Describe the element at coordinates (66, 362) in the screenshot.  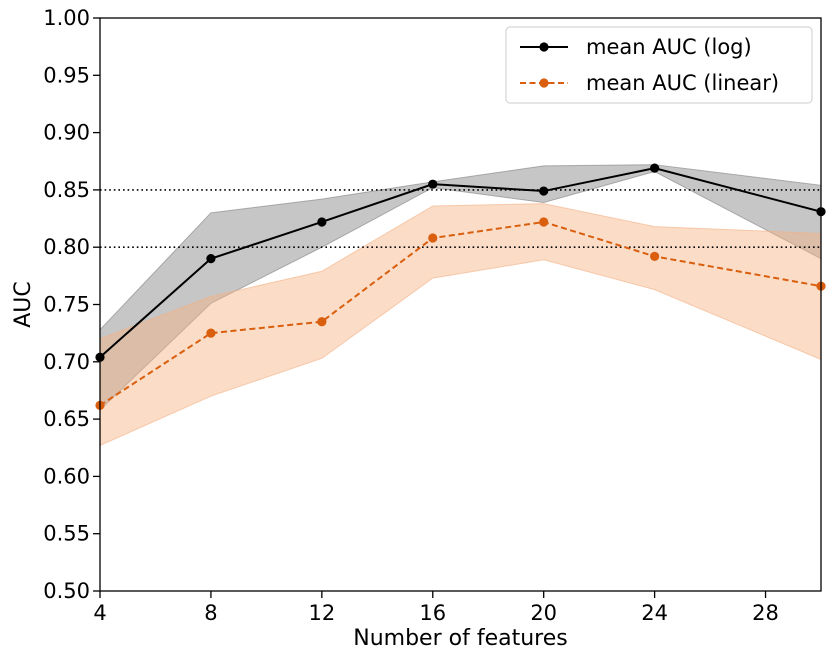
I see `y-tick-label: 0.70` at that location.